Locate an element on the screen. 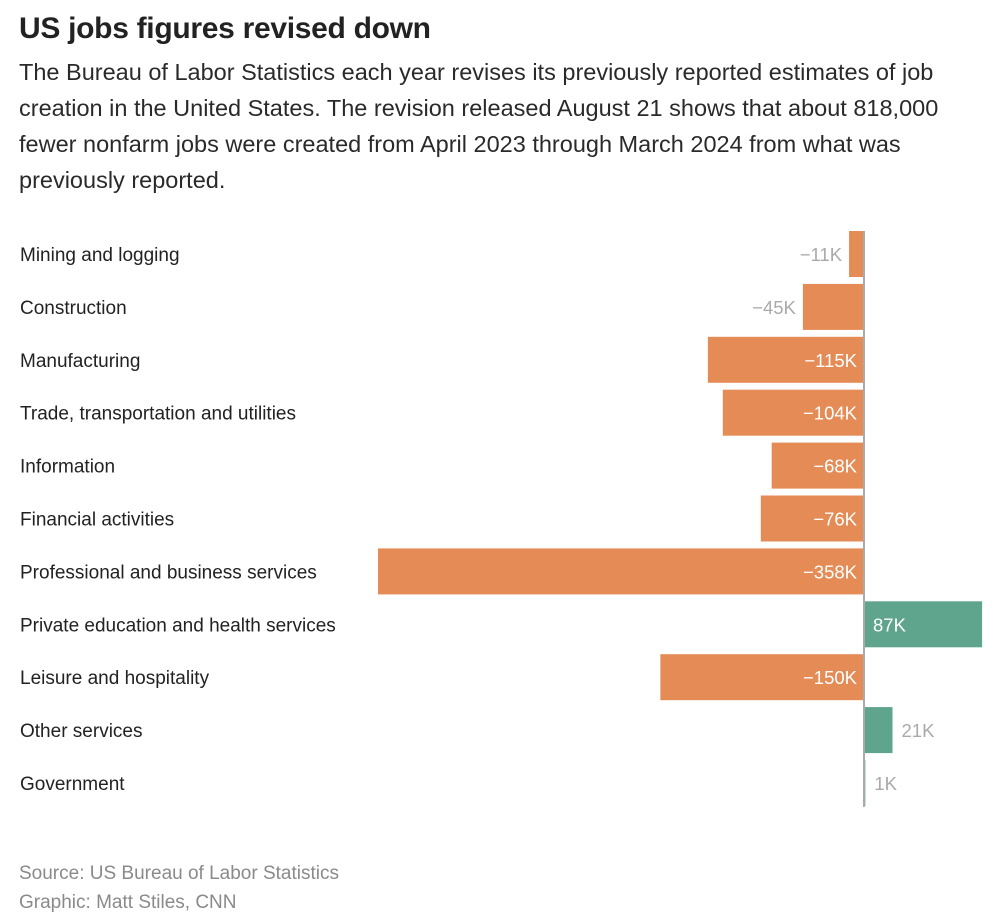  value-label: −115K is located at coordinates (830, 360).